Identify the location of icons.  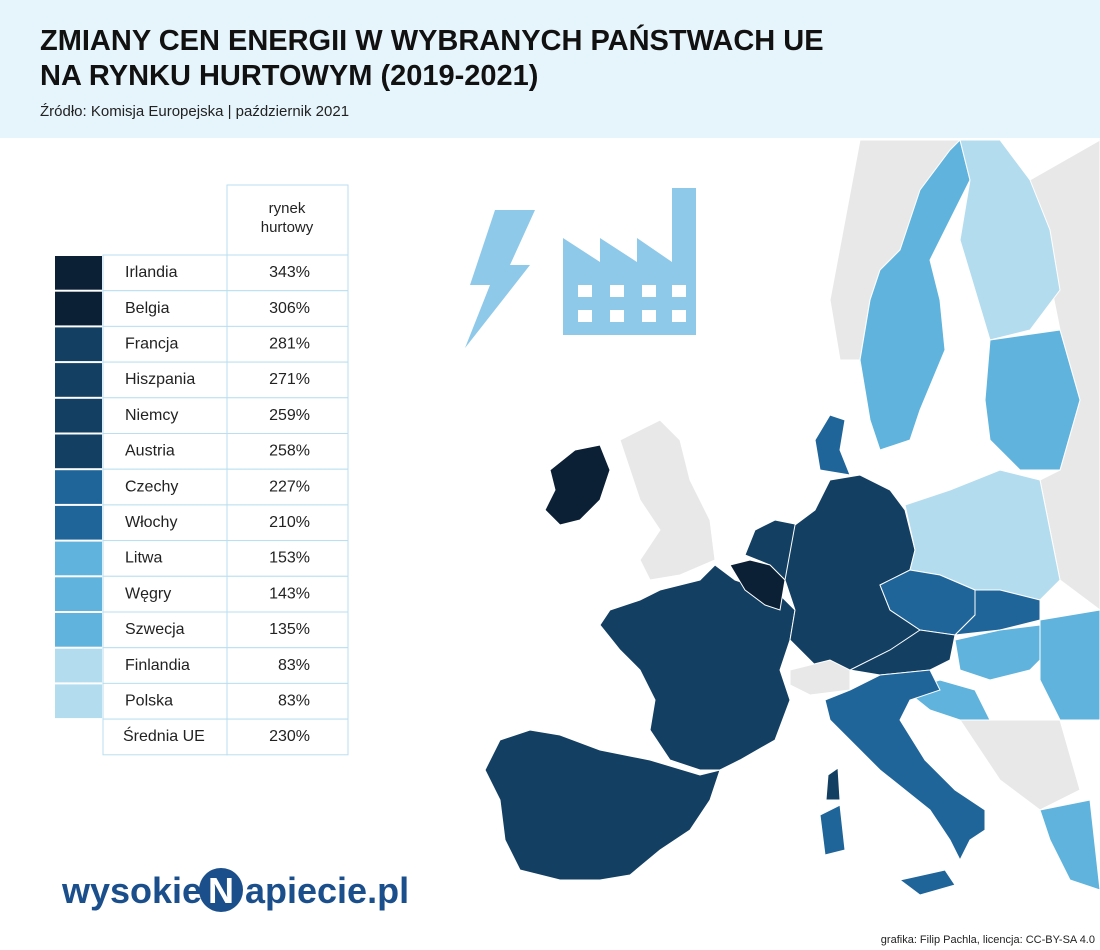
(580, 268).